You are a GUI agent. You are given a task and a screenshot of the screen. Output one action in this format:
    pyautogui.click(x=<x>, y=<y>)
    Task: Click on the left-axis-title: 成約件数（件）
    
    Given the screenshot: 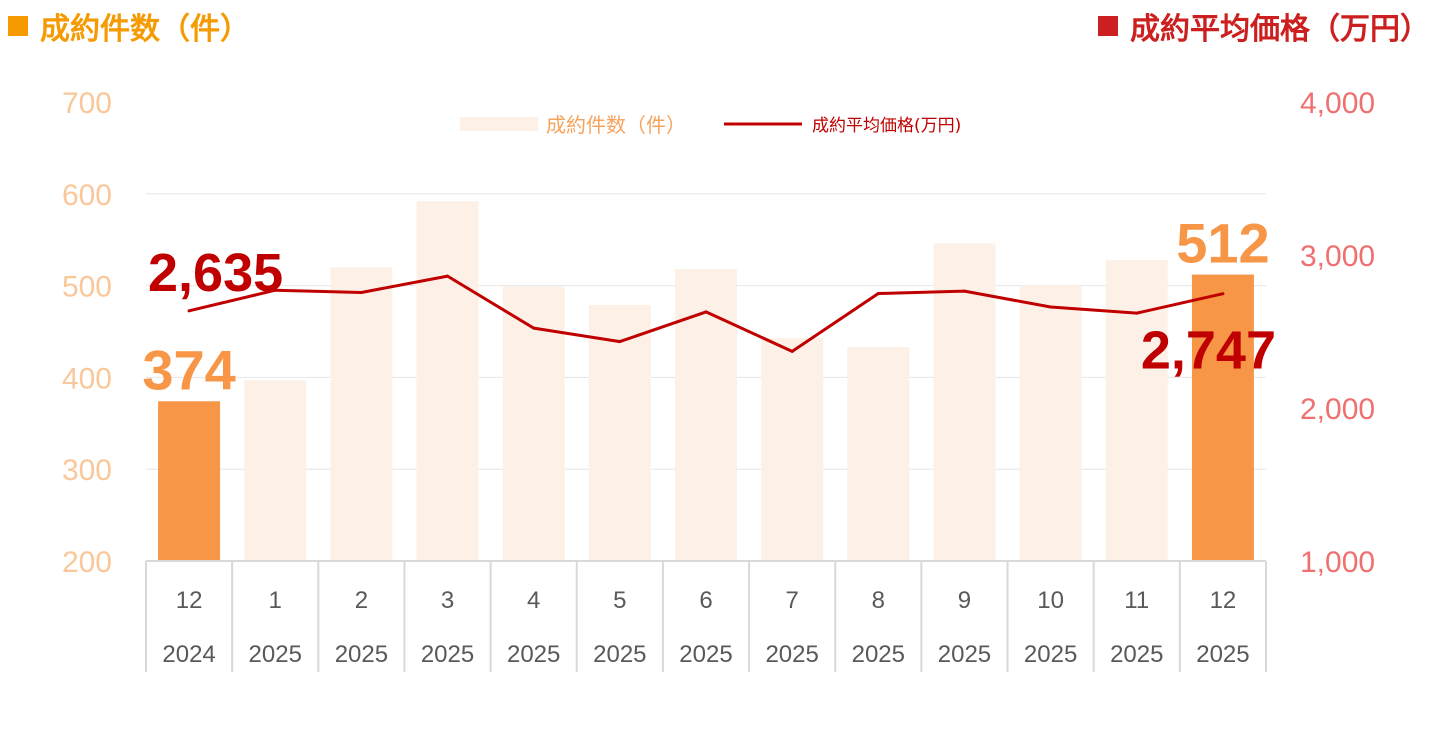 What is the action you would take?
    pyautogui.click(x=129, y=26)
    